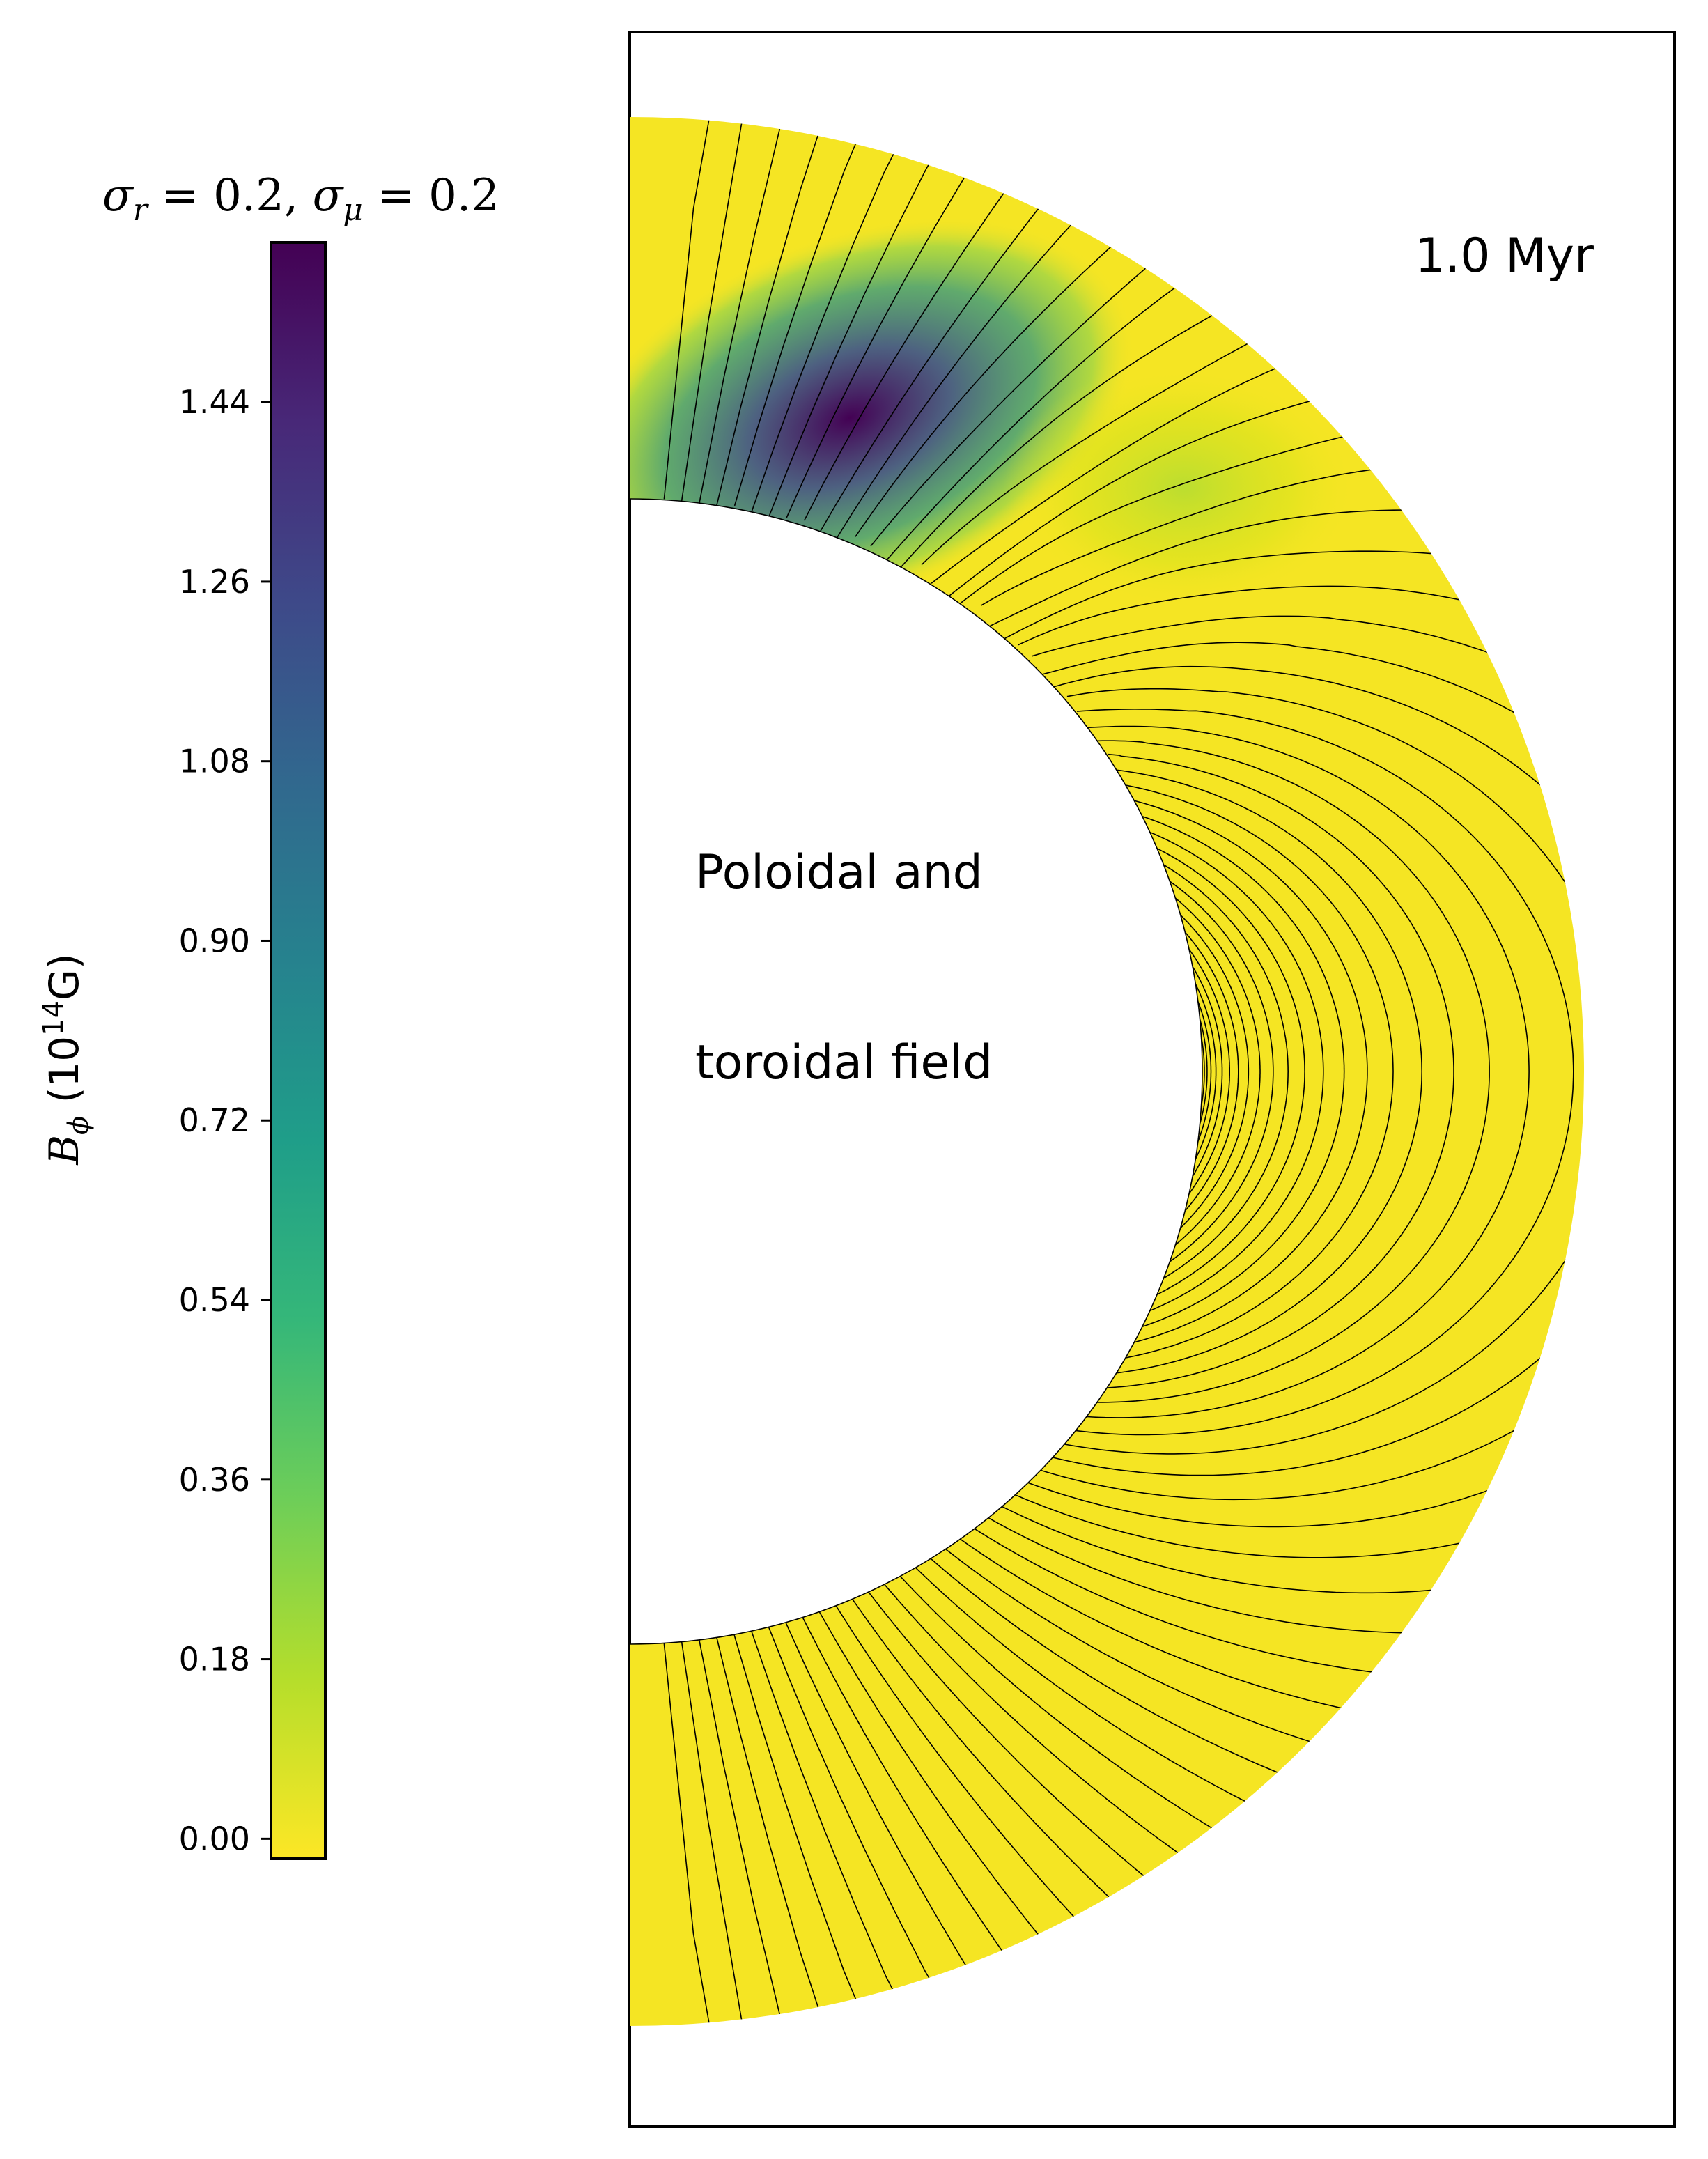 This screenshot has width=1708, height=2159. What do you see at coordinates (214, 1839) in the screenshot?
I see `colorbar-tick-label: 0.00` at bounding box center [214, 1839].